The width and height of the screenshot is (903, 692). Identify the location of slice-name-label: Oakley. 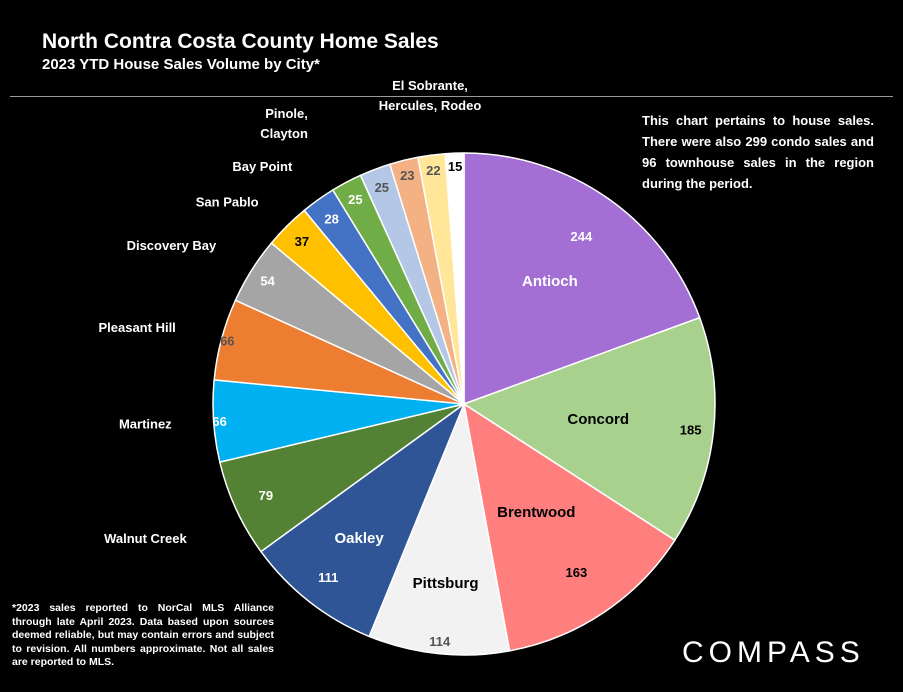
(359, 538).